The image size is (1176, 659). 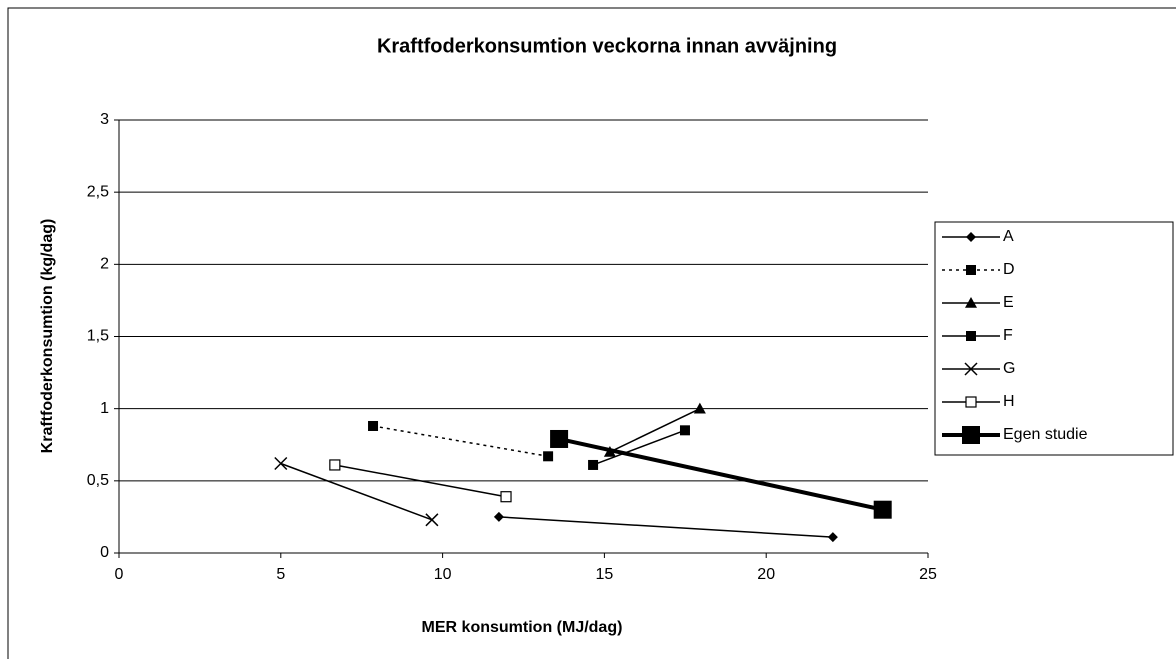 I want to click on y-tick-label: 2, so click(x=104, y=264).